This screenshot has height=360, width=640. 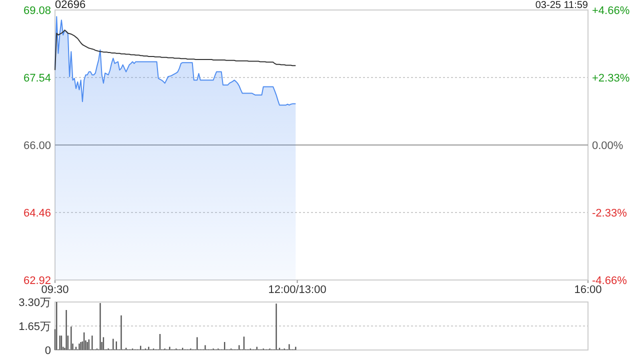 I want to click on chart-title: 02696, so click(x=70, y=5).